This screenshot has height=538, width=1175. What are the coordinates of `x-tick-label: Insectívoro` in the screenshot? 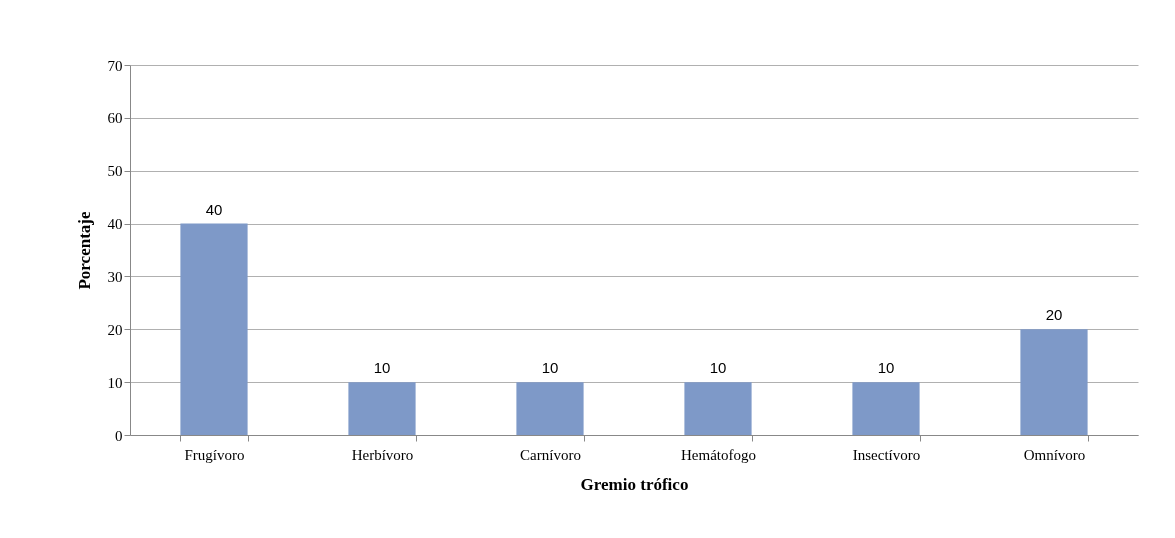 It's located at (886, 454).